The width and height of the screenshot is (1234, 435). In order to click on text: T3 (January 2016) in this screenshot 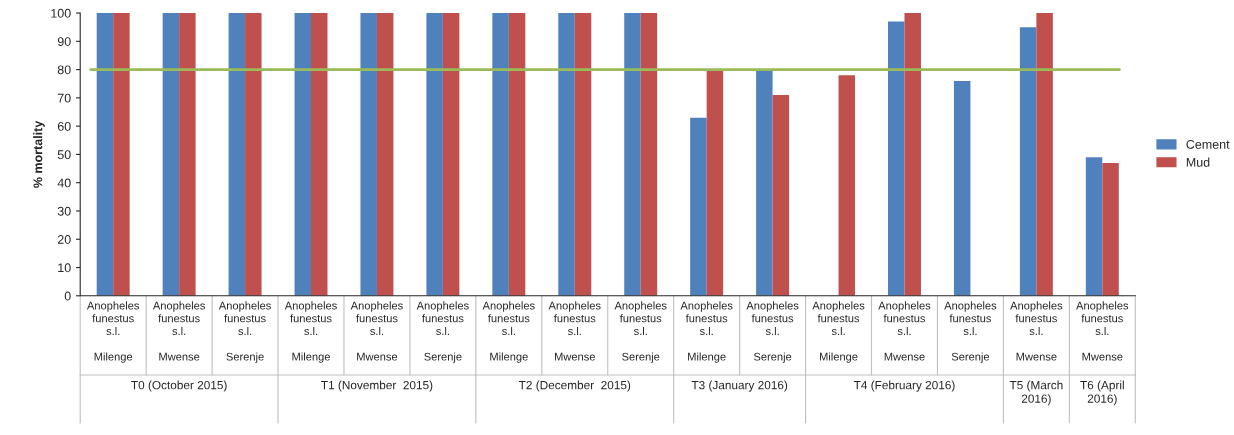, I will do `click(739, 386)`.